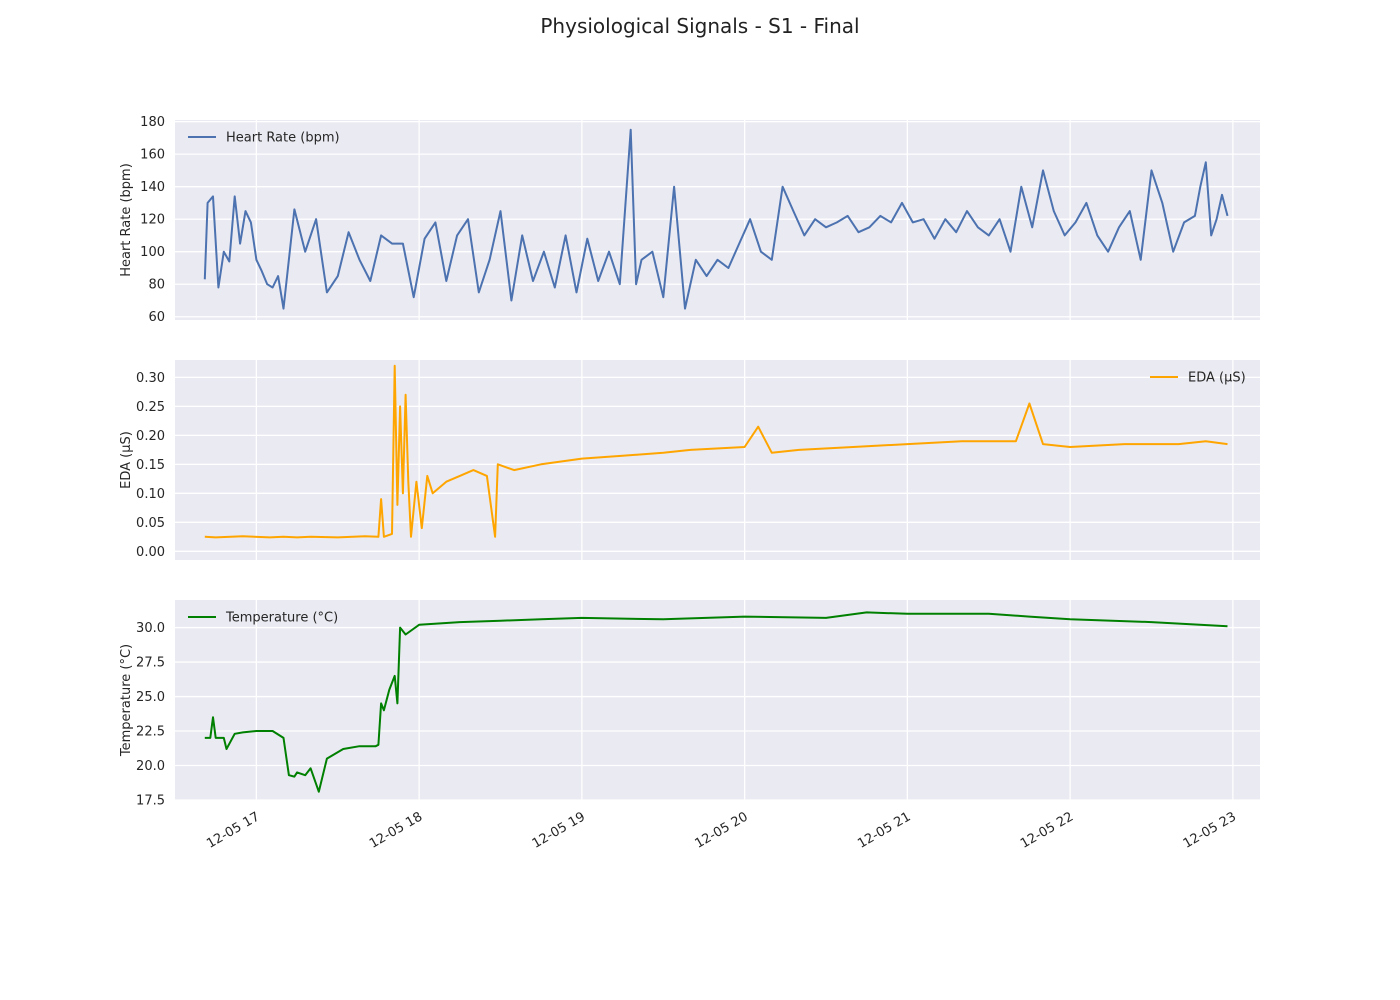 This screenshot has width=1400, height=1000. Describe the element at coordinates (150, 494) in the screenshot. I see `y-tick-label-1-2: 0.10` at that location.